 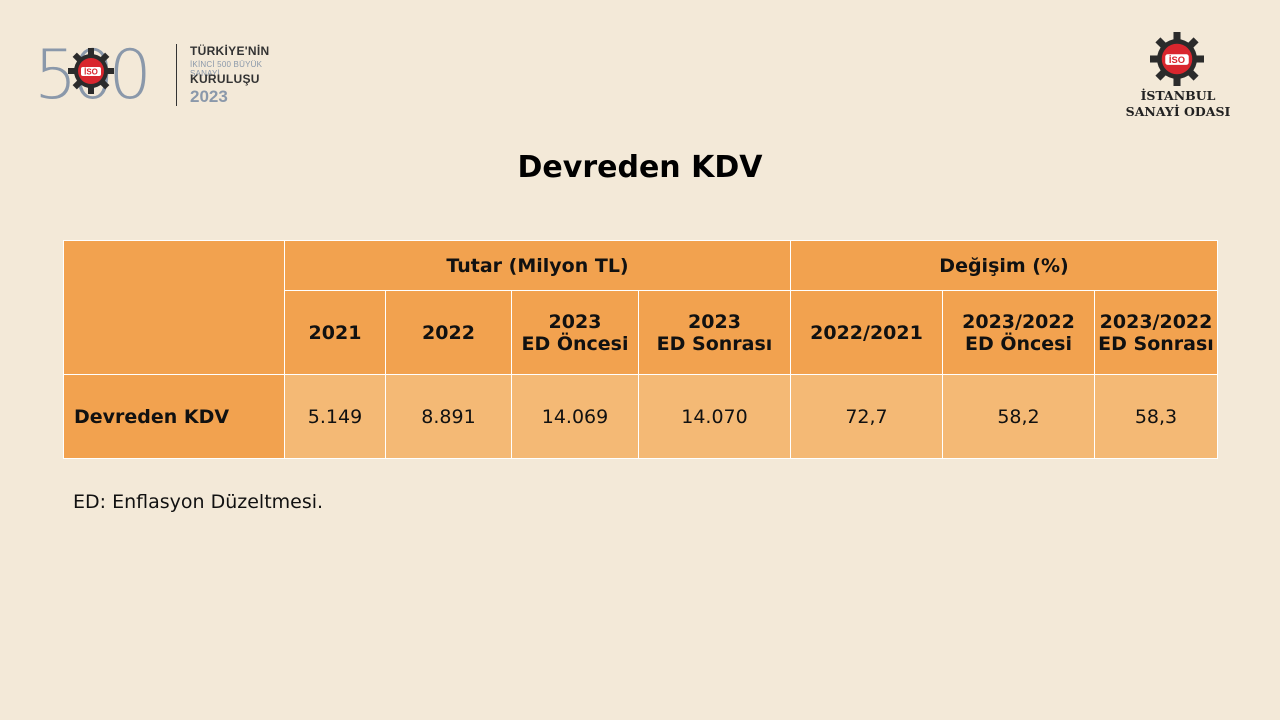 What do you see at coordinates (575, 332) in the screenshot?
I see `column-header-2023-ed-oncesi: 2023 ED Öncesi` at bounding box center [575, 332].